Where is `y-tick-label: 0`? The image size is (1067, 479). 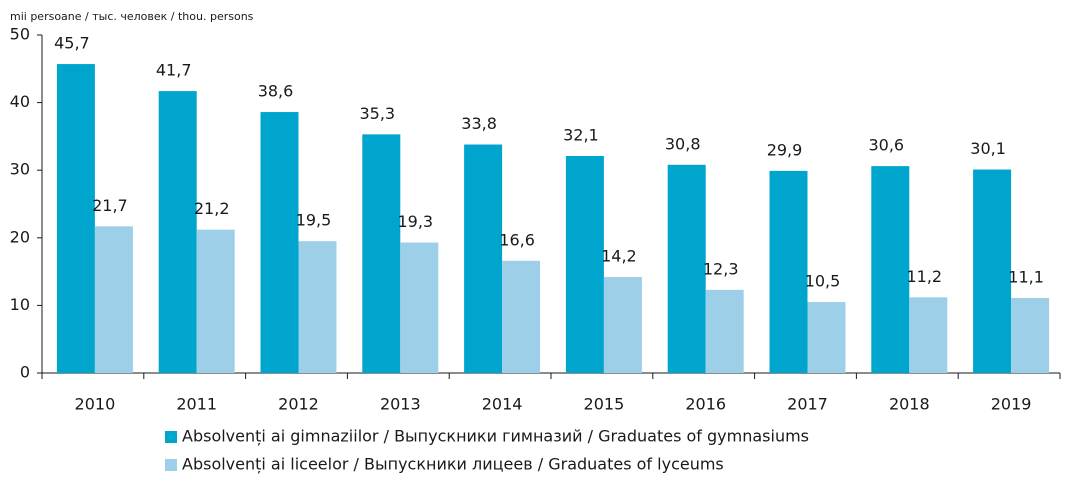 y-tick-label: 0 is located at coordinates (25, 372).